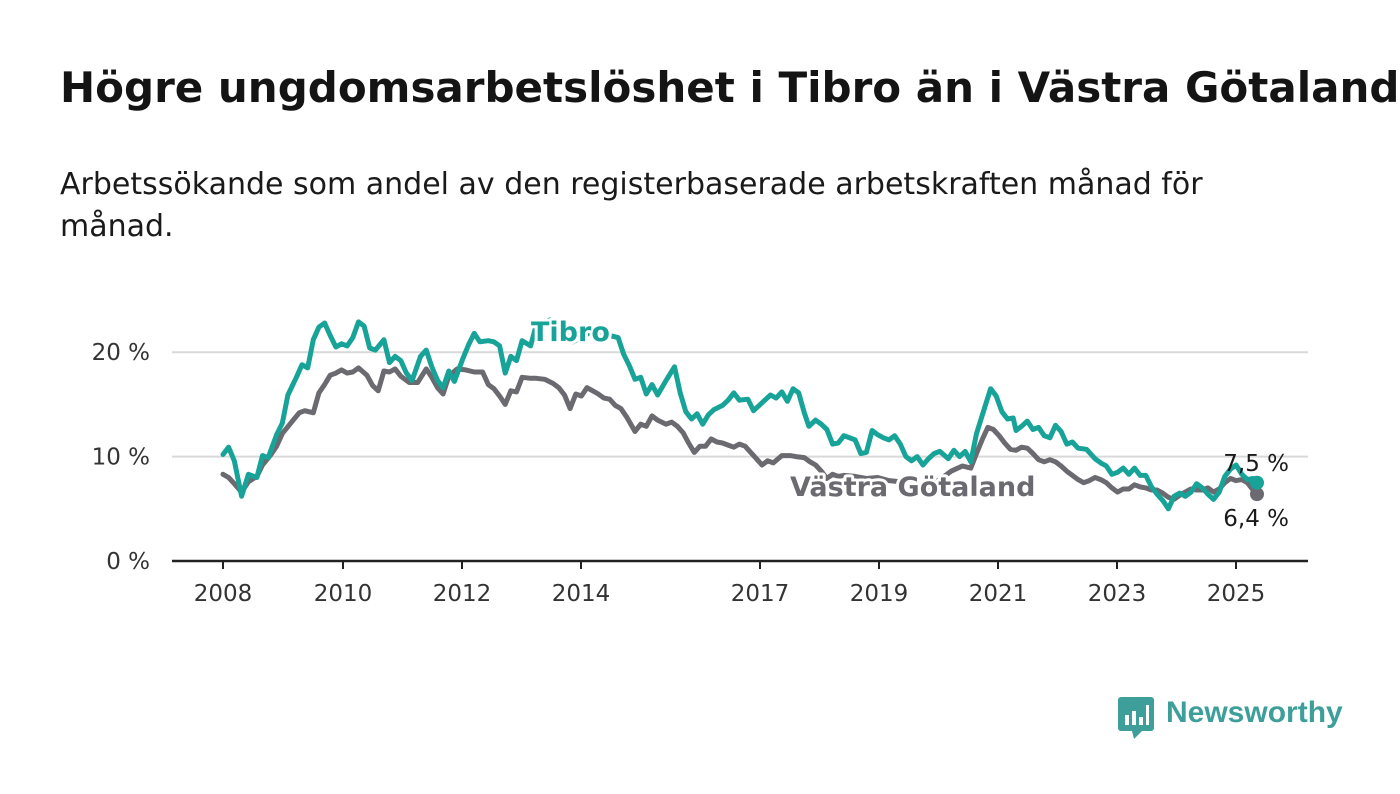 The width and height of the screenshot is (1400, 794). What do you see at coordinates (740, 404) in the screenshot?
I see `gridlines` at bounding box center [740, 404].